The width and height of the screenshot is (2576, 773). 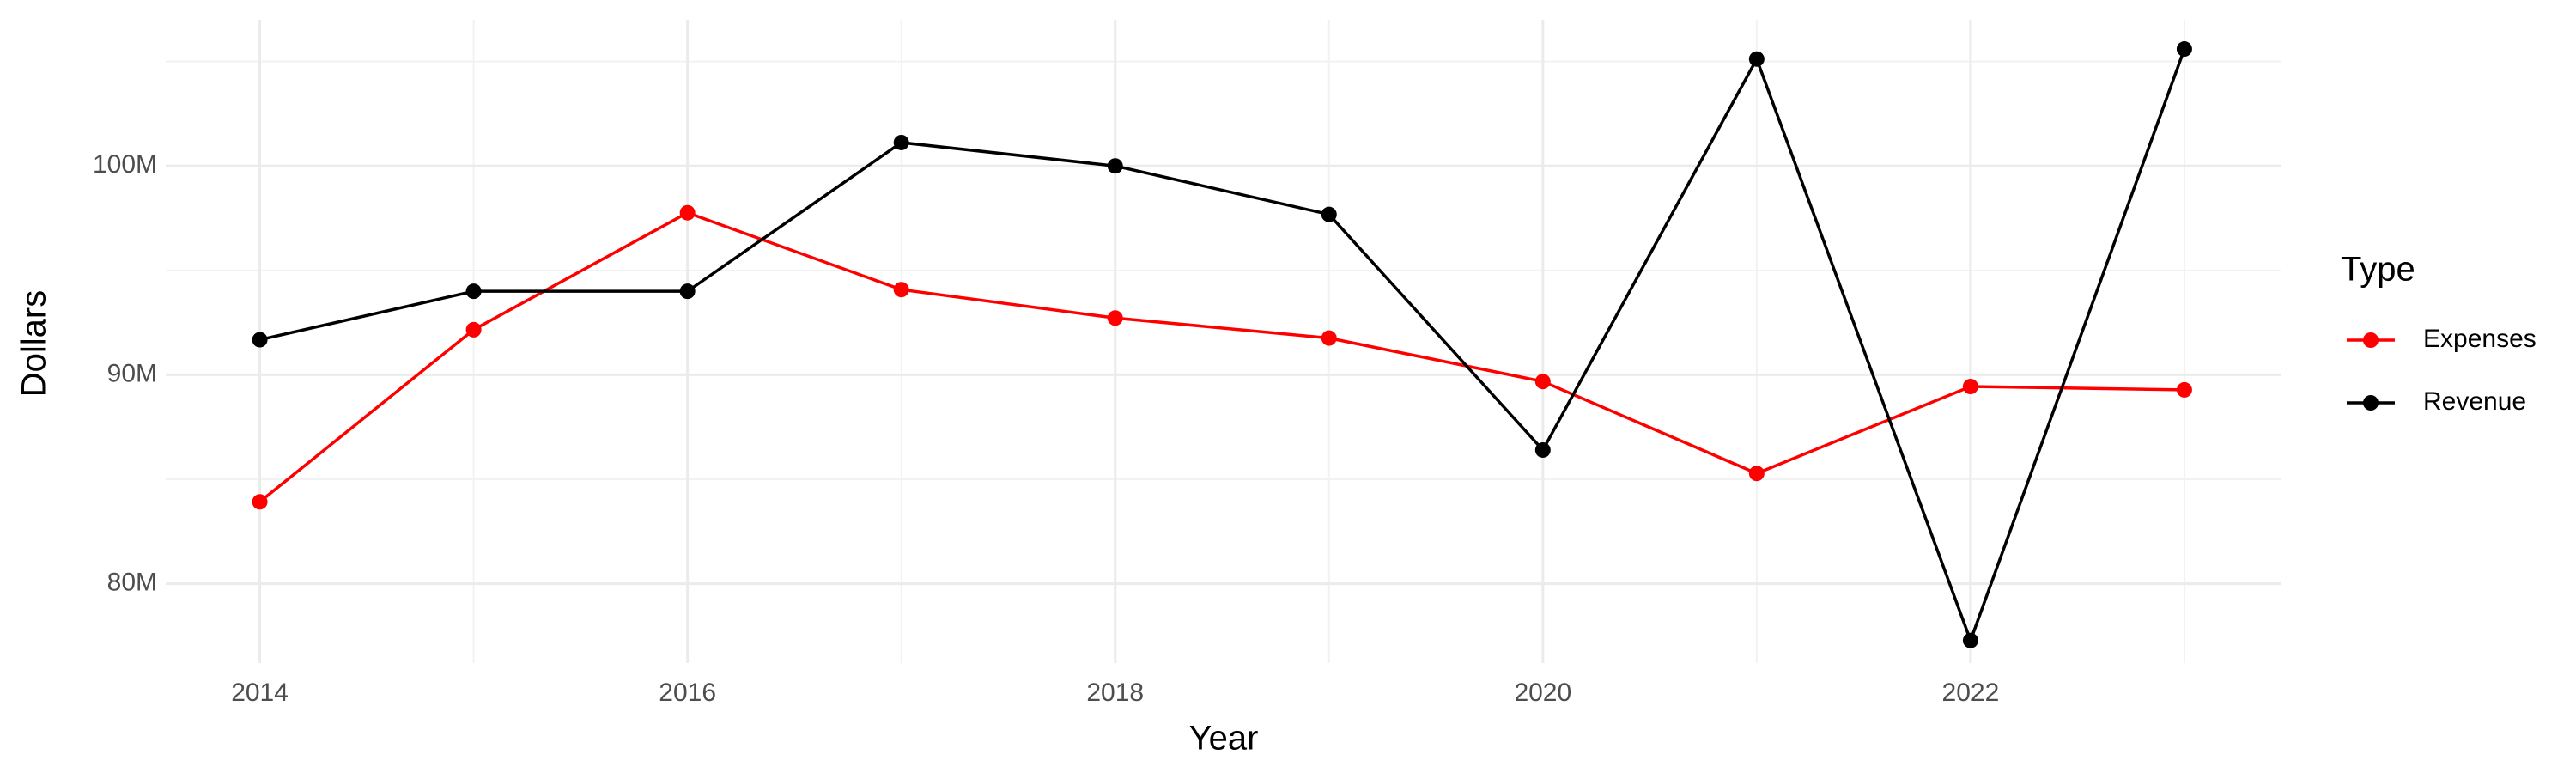 I want to click on x-tick-label: 2016, so click(x=687, y=693).